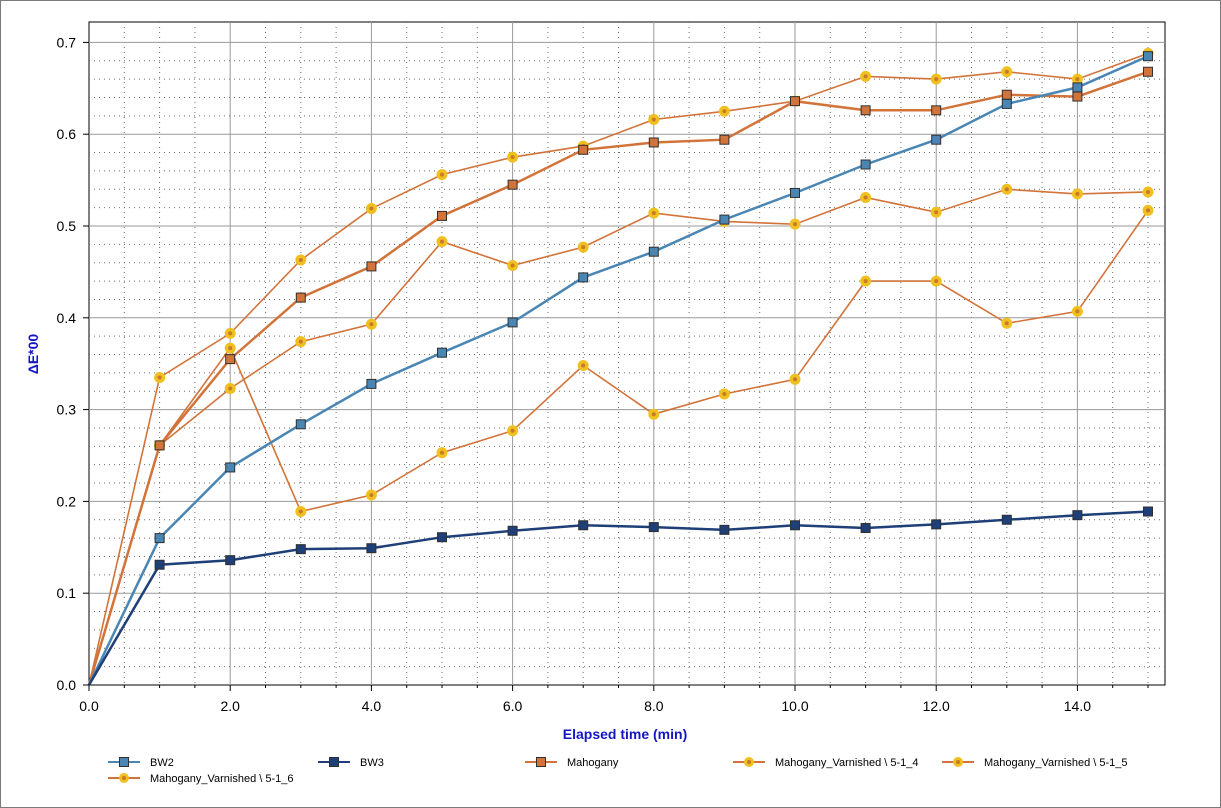 The width and height of the screenshot is (1221, 808). I want to click on legend-label: Mahogany_Varnished \ 5-1_5, so click(1056, 763).